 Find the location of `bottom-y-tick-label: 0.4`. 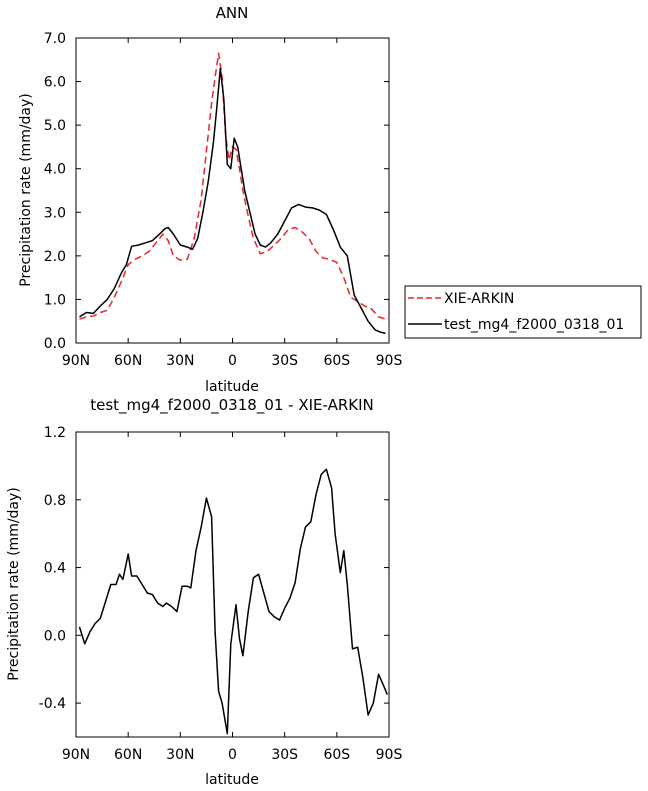

bottom-y-tick-label: 0.4 is located at coordinates (55, 569).